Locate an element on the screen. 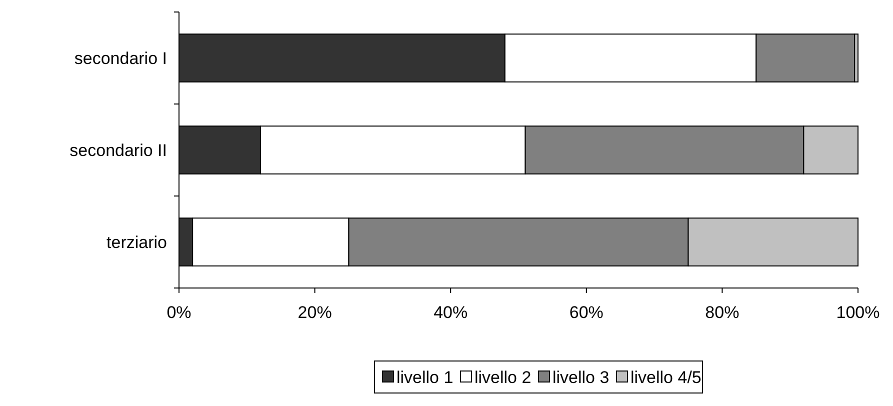 The height and width of the screenshot is (406, 893). y-tick-label: secondario II is located at coordinates (118, 150).